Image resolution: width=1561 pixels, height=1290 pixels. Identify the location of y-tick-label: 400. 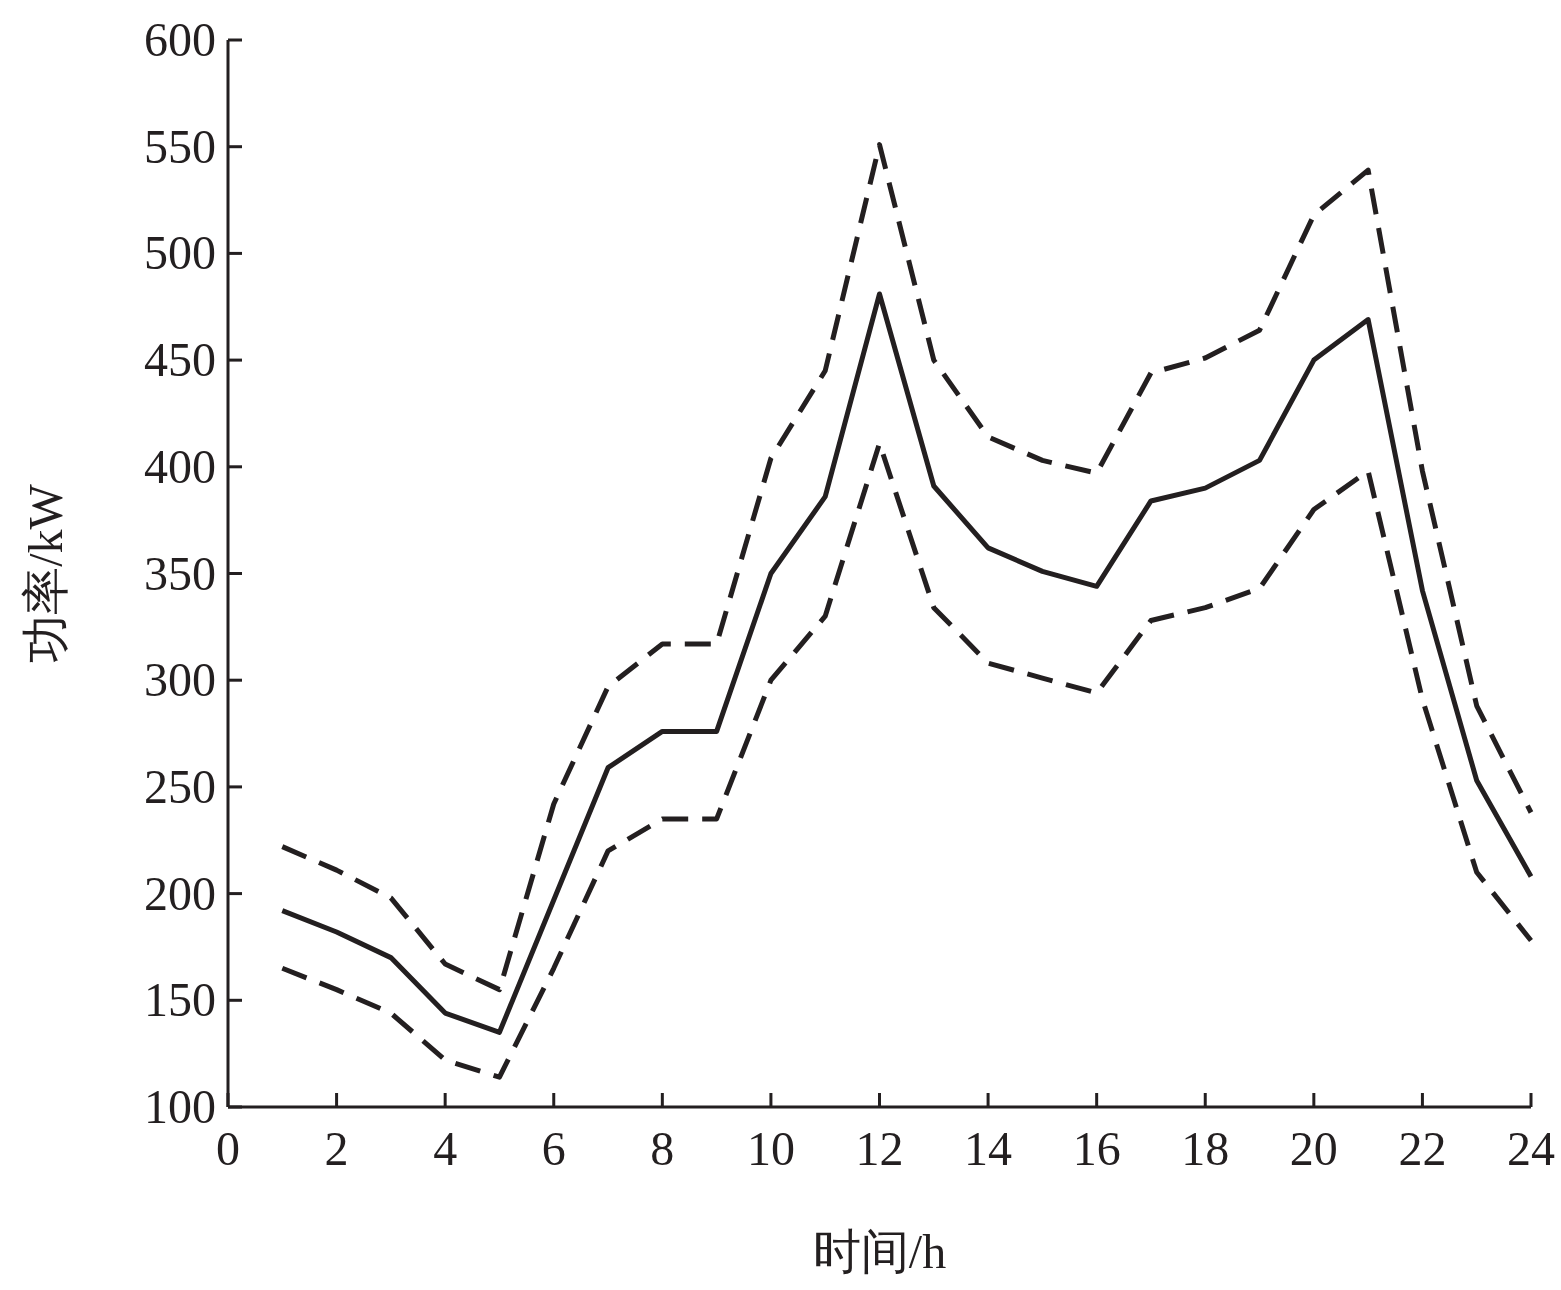
(180, 466).